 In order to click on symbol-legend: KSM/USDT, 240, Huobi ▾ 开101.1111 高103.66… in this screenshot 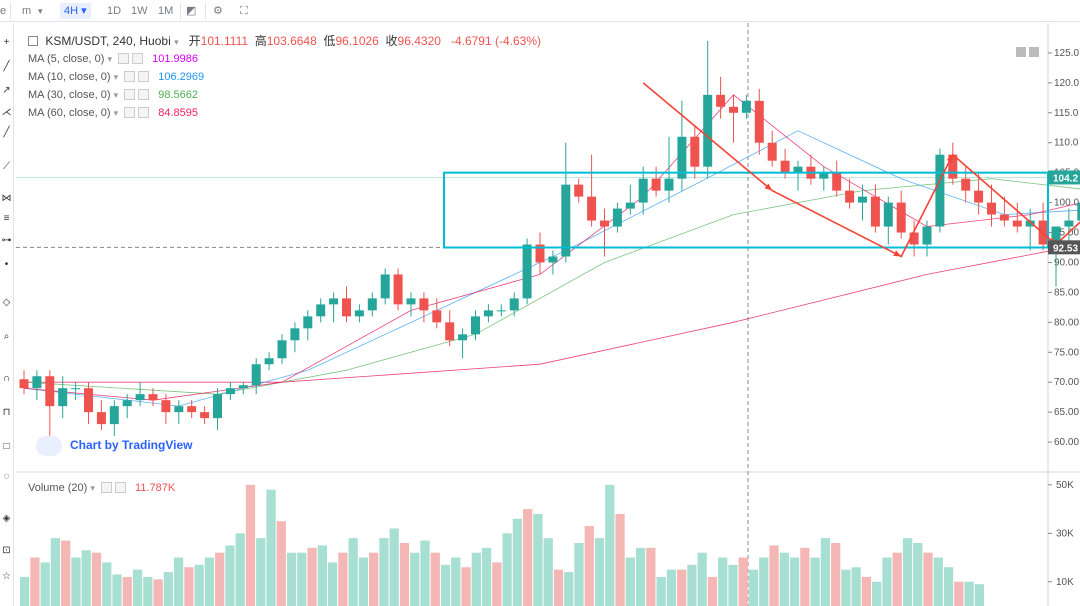, I will do `click(284, 41)`.